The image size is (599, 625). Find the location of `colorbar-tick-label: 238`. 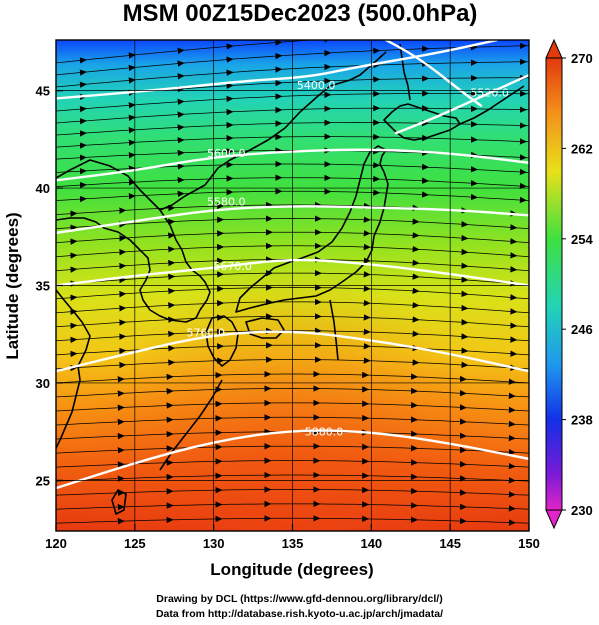

colorbar-tick-label: 238 is located at coordinates (582, 420).